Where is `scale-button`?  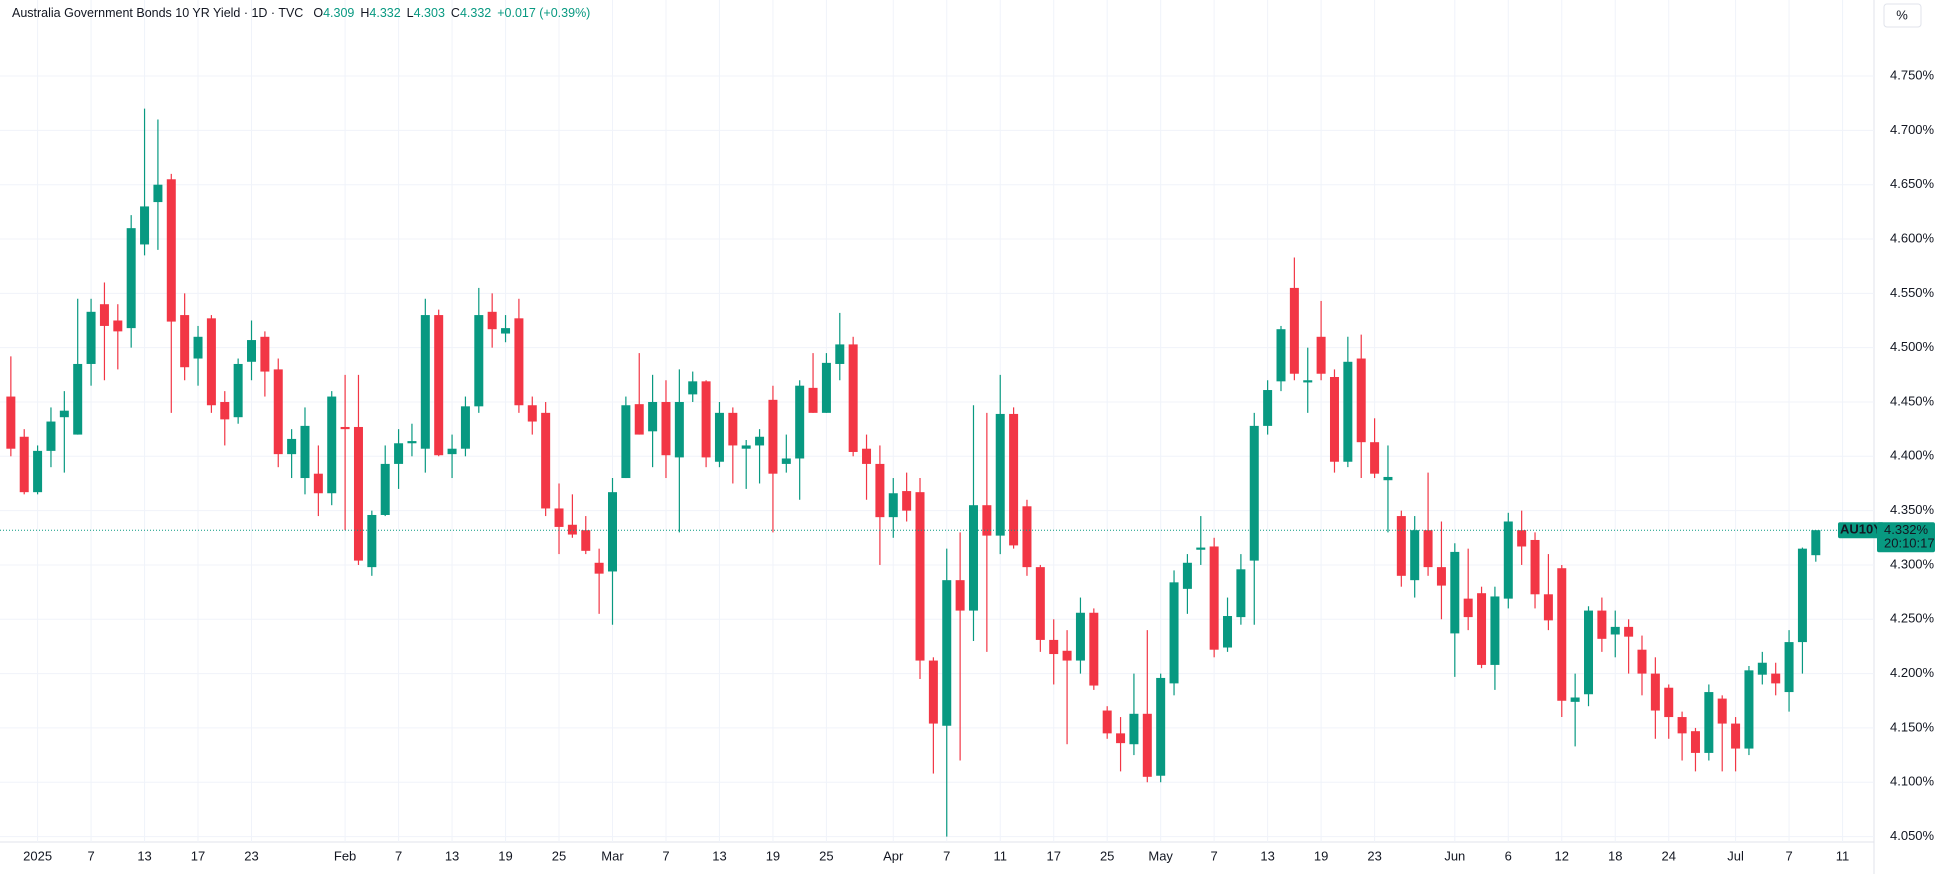 scale-button is located at coordinates (1902, 15).